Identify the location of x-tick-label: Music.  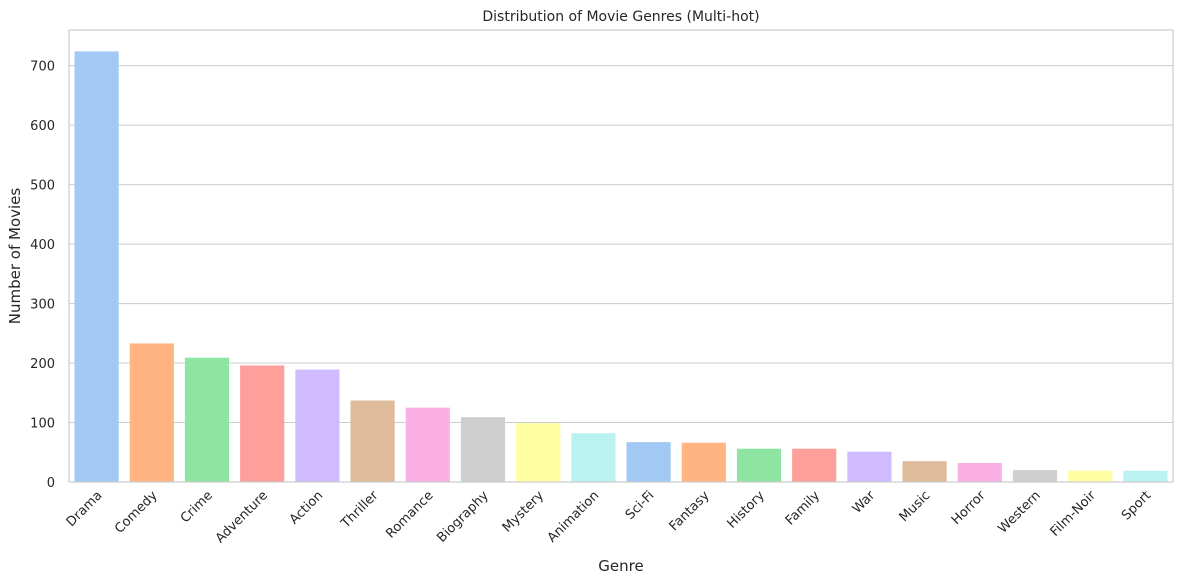
(915, 506).